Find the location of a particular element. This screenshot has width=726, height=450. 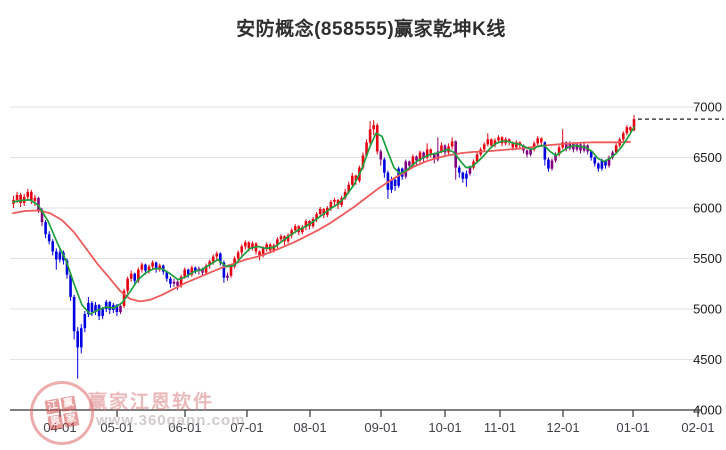

x-axis-label: 01-01 is located at coordinates (632, 427).